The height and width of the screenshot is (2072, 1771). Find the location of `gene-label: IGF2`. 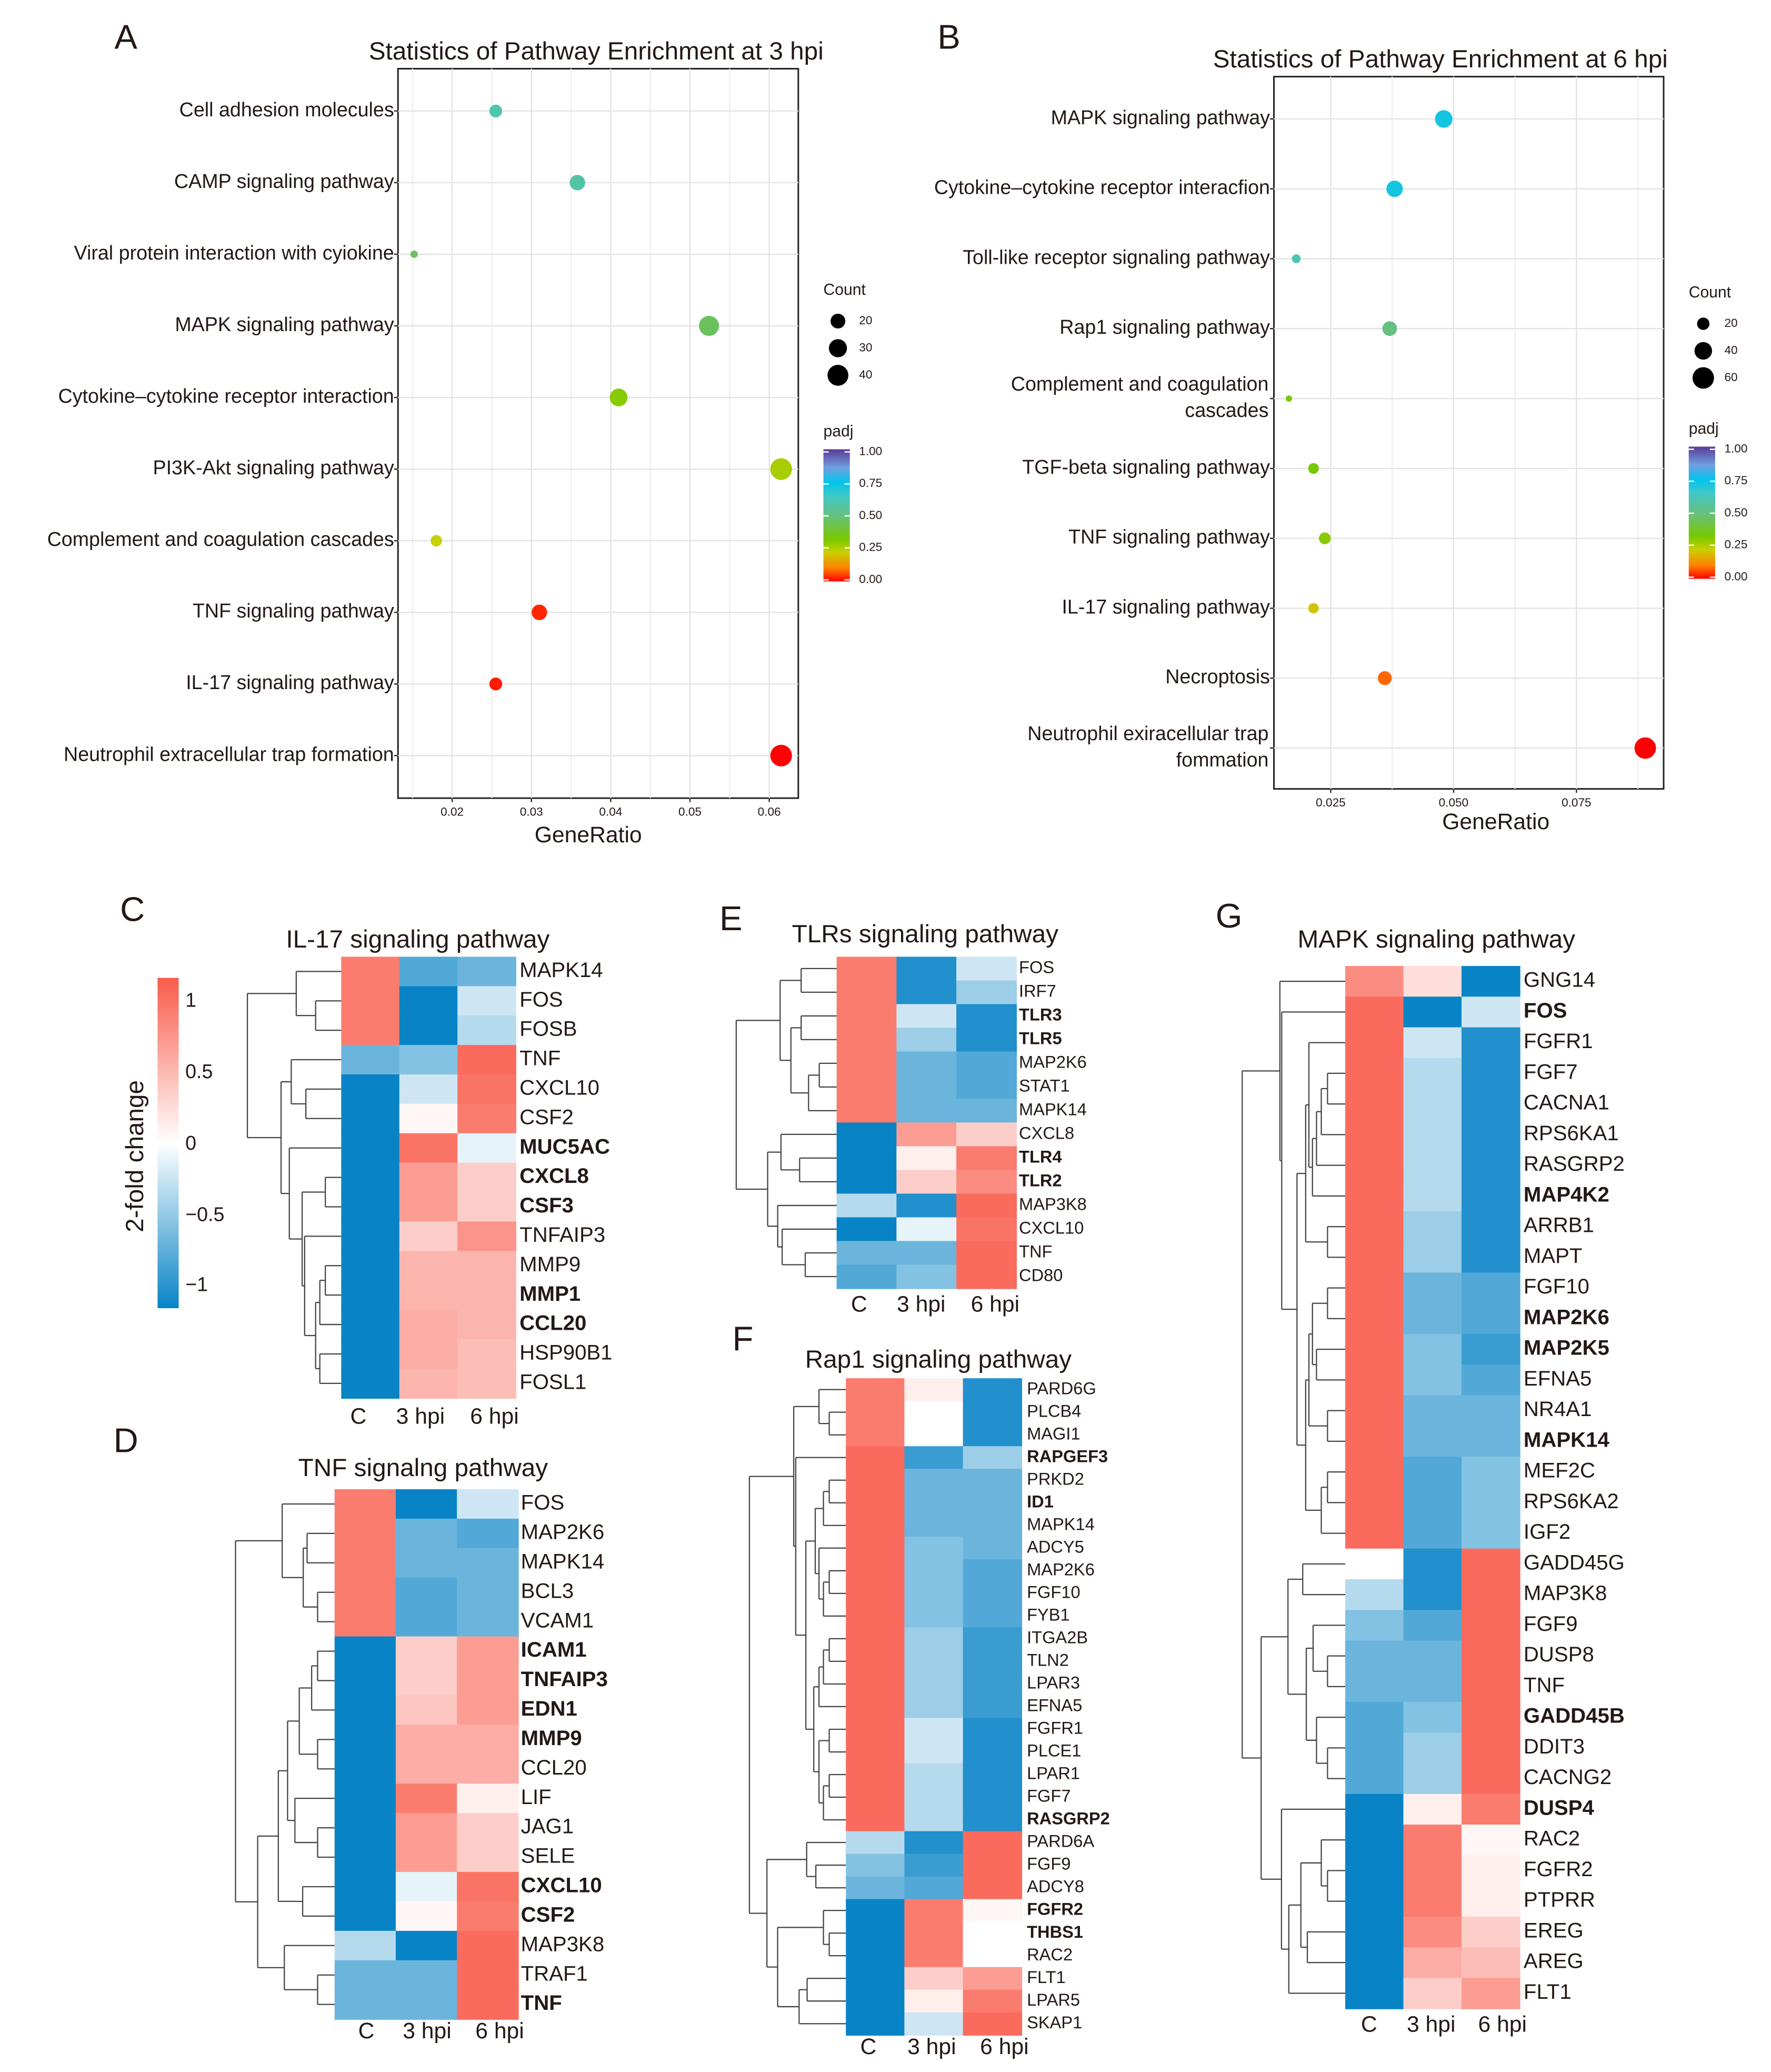

gene-label: IGF2 is located at coordinates (1547, 1531).